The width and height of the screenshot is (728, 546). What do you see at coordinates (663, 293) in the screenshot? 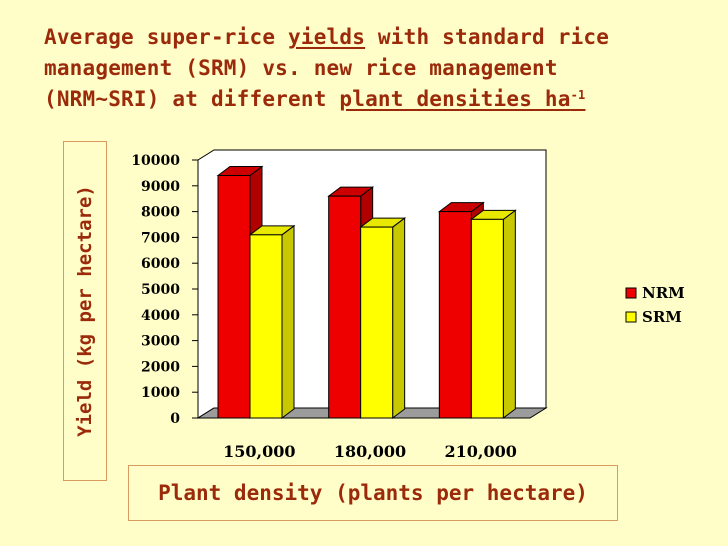
I see `legend-label-nrm: NRM` at bounding box center [663, 293].